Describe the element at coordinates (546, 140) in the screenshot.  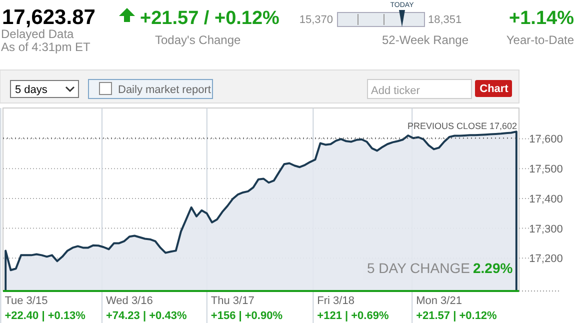
I see `y-tick-label: 17,600` at that location.